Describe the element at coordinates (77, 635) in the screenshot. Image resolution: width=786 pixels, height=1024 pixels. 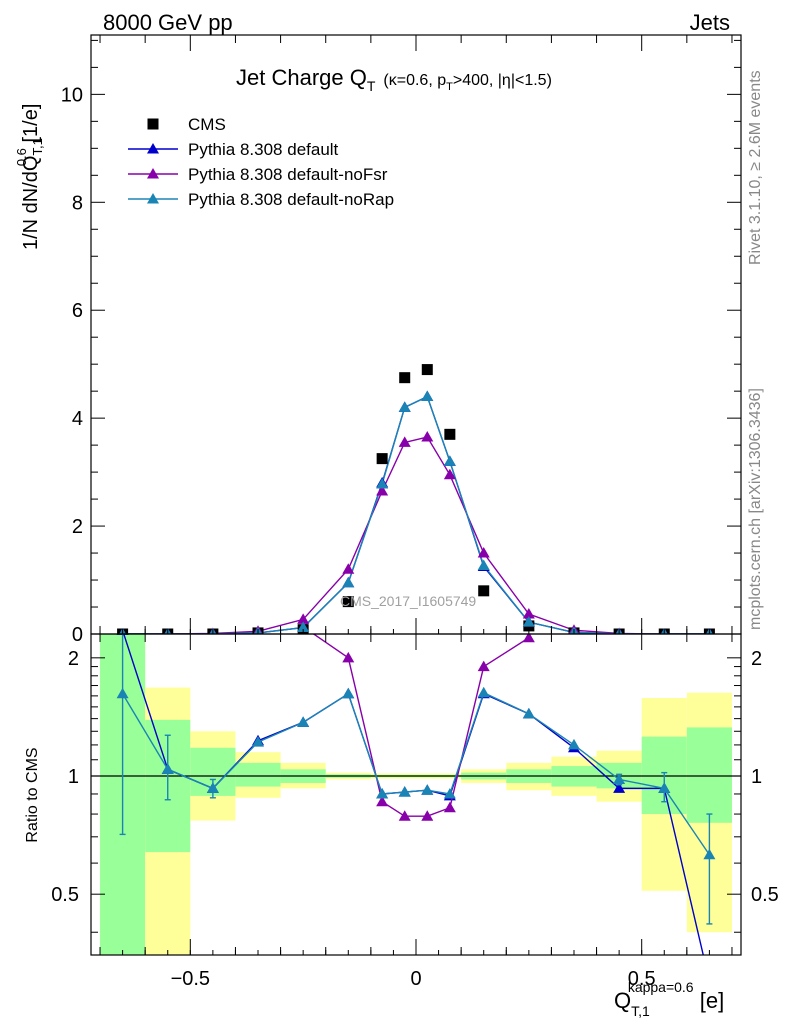
I see `main-ytick-label: 0` at that location.